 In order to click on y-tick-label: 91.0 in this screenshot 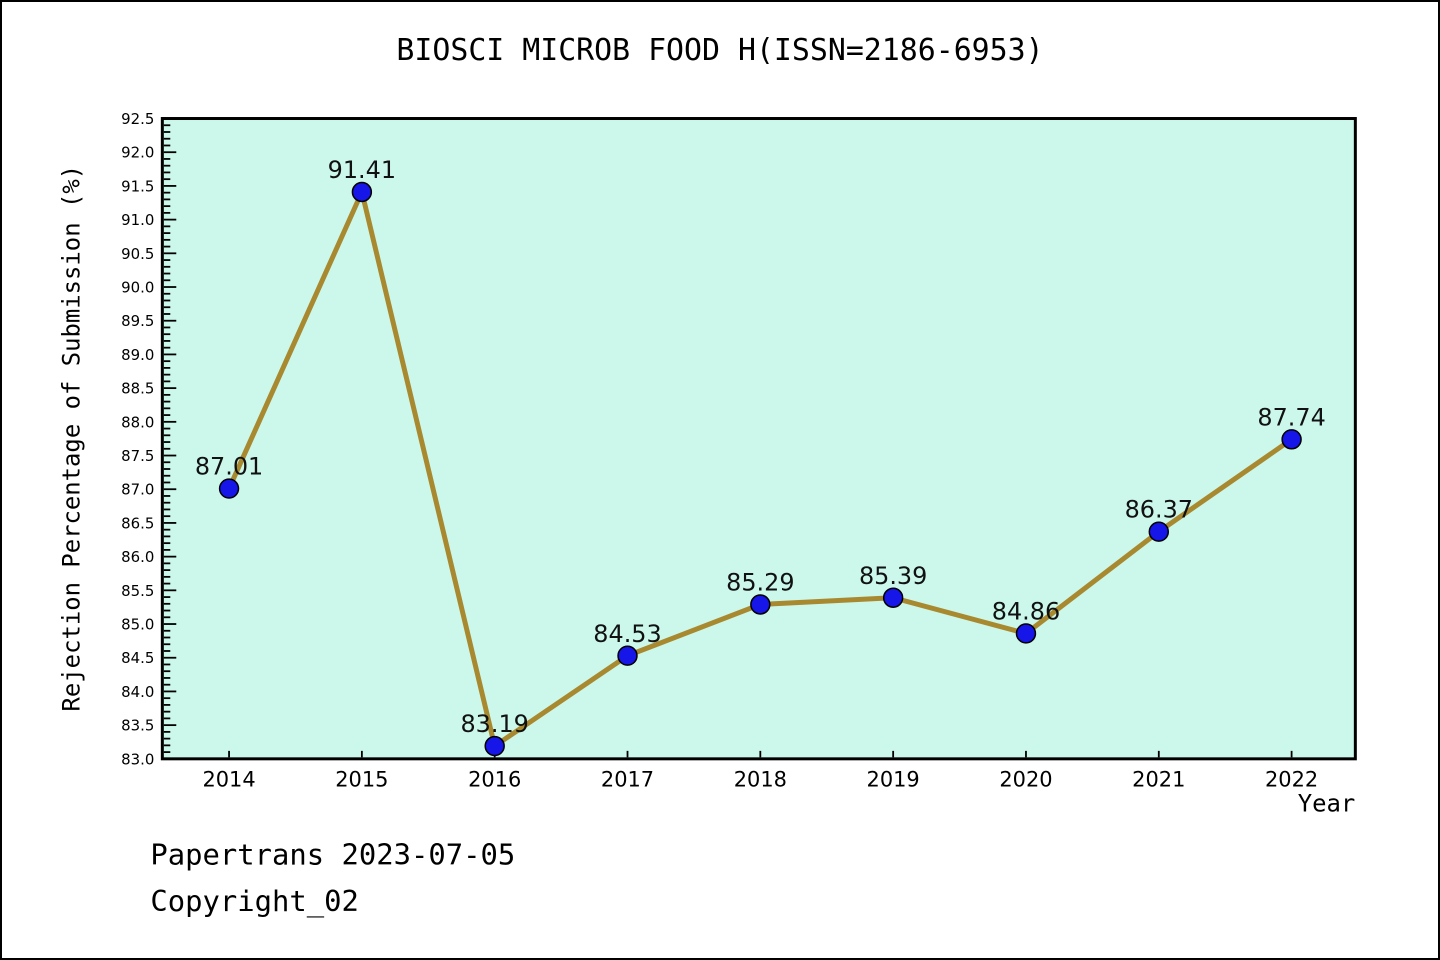, I will do `click(137, 220)`.